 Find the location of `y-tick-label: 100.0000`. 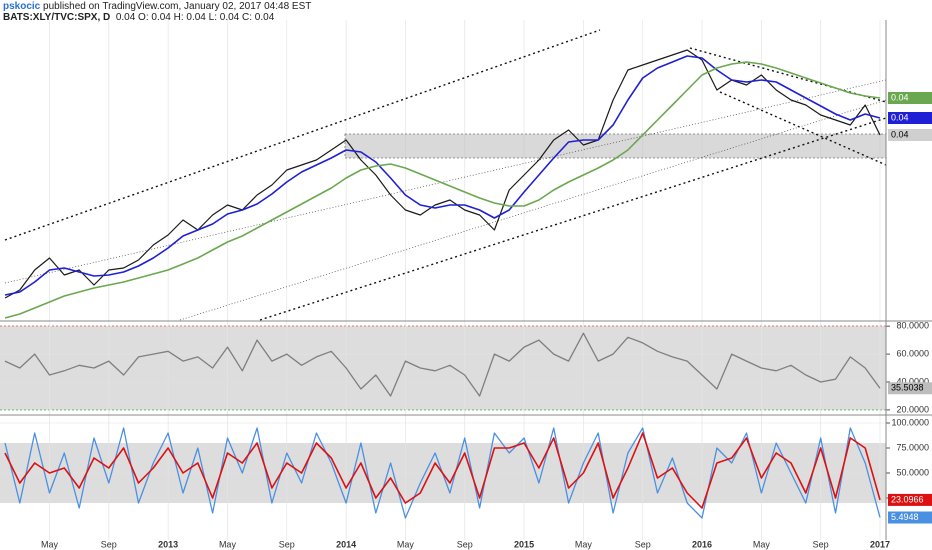

y-tick-label: 100.0000 is located at coordinates (910, 422).